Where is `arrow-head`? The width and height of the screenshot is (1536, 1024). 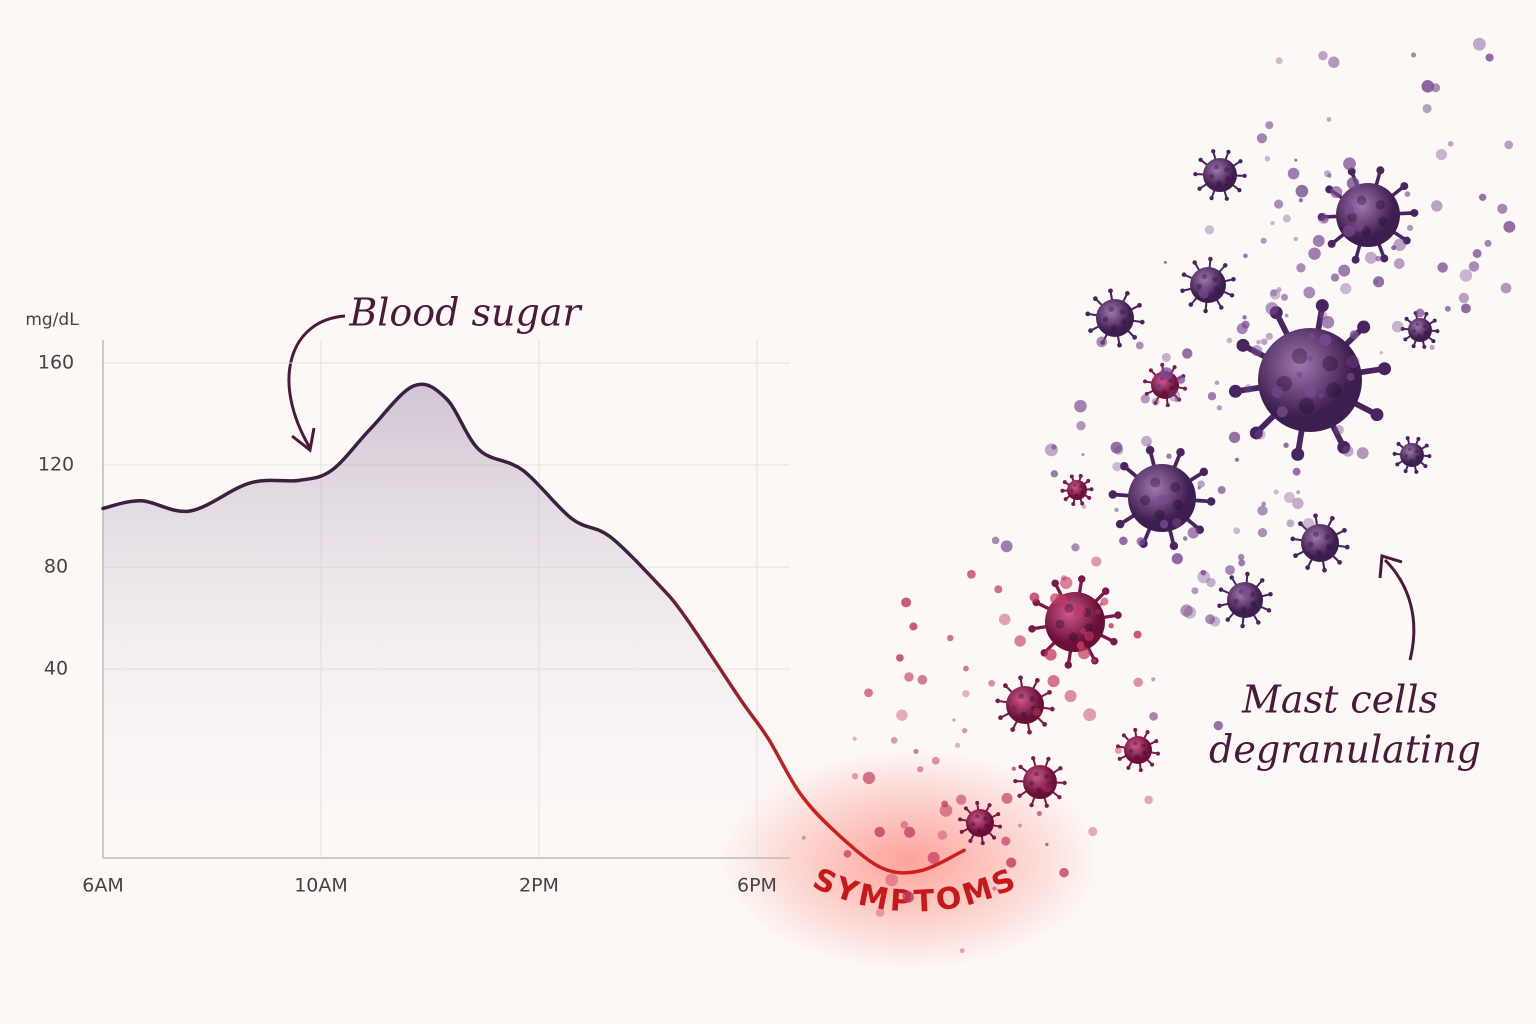 arrow-head is located at coordinates (1390, 566).